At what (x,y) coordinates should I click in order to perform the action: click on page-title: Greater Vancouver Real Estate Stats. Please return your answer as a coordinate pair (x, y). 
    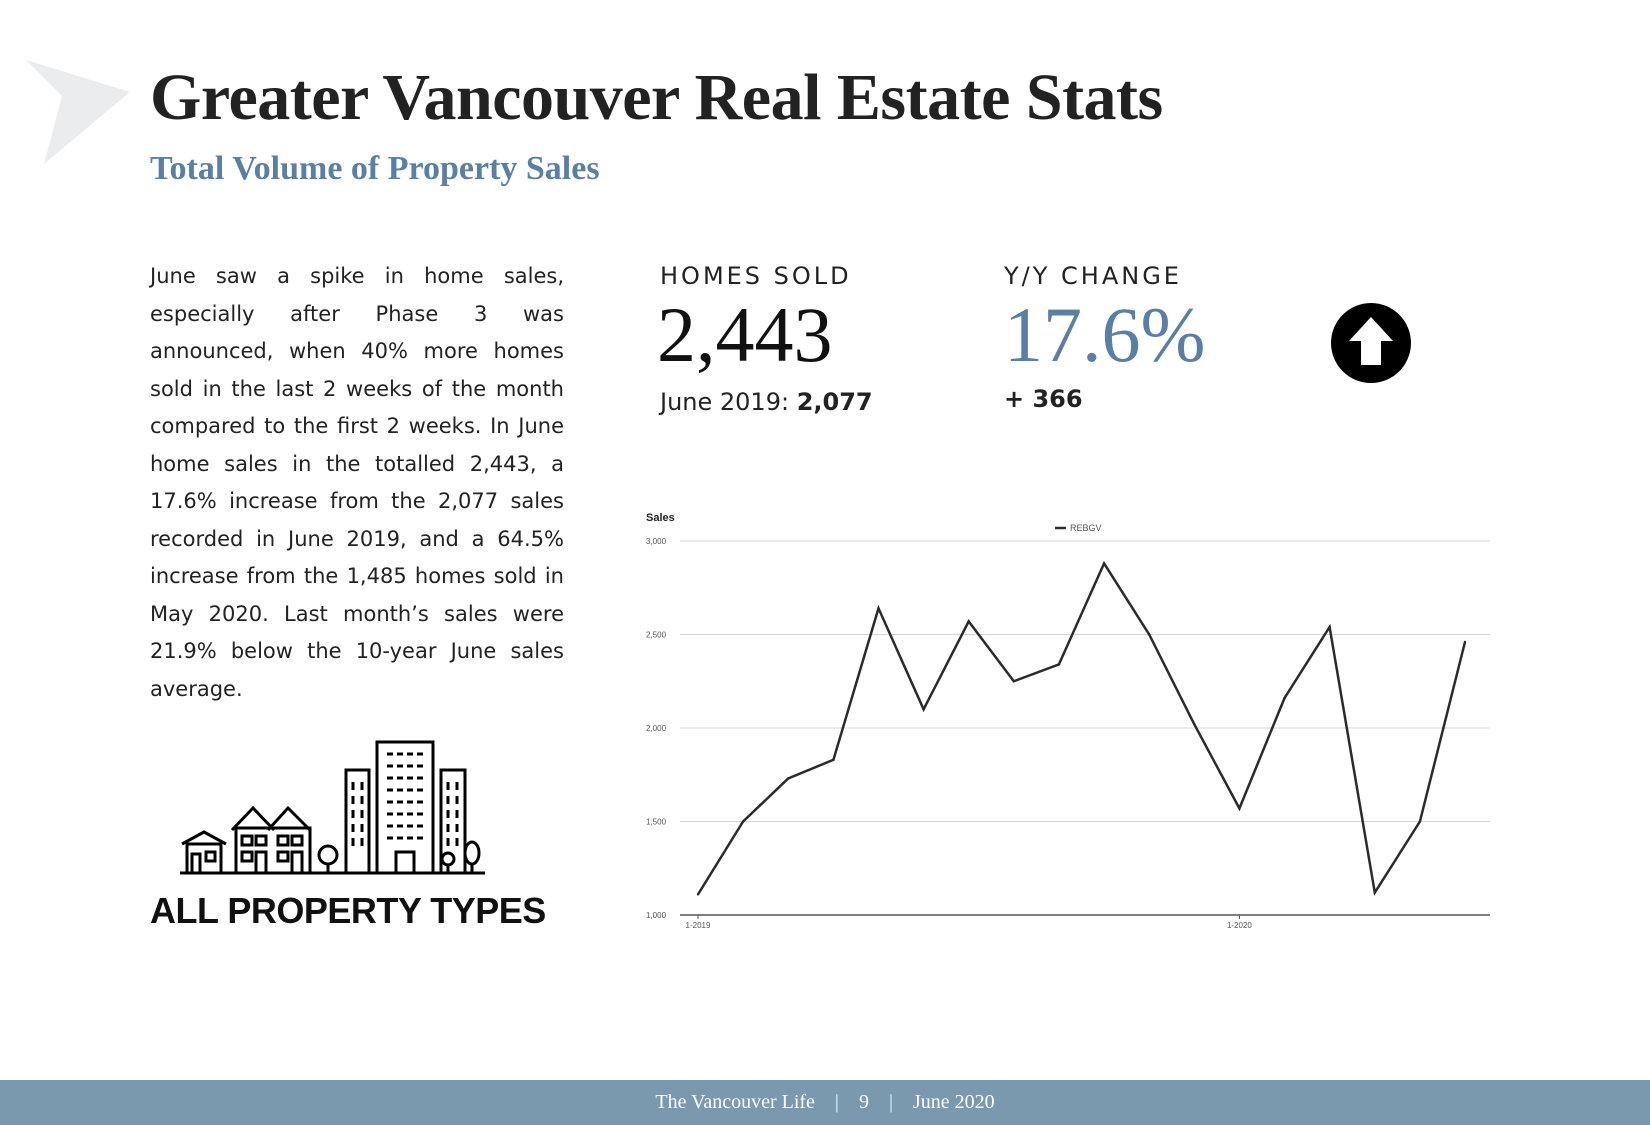
    Looking at the image, I should click on (656, 97).